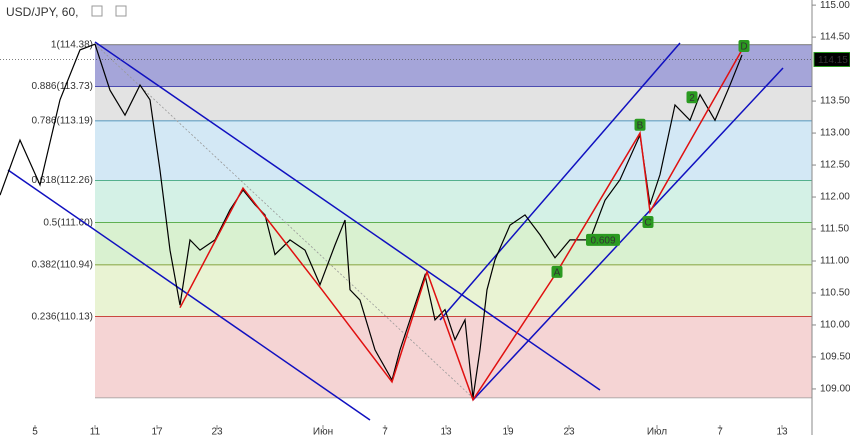  Describe the element at coordinates (323, 431) in the screenshot. I see `x-tick-label: Июн` at that location.